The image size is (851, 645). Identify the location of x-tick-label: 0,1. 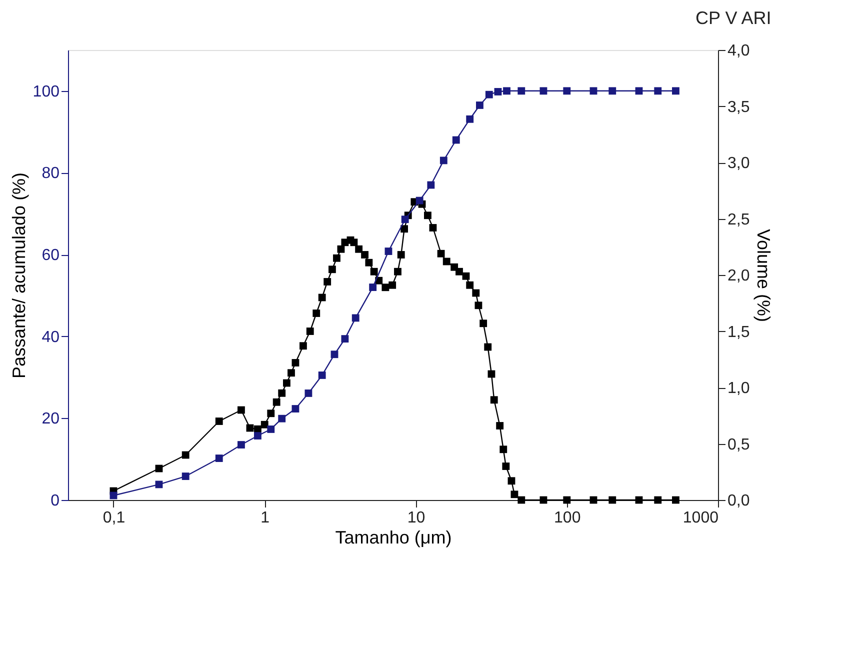
(114, 518).